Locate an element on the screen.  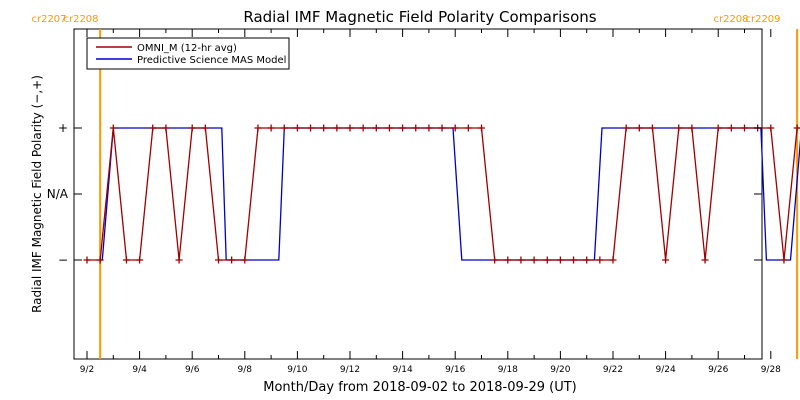
y-tick-label: N/A is located at coordinates (58, 194).